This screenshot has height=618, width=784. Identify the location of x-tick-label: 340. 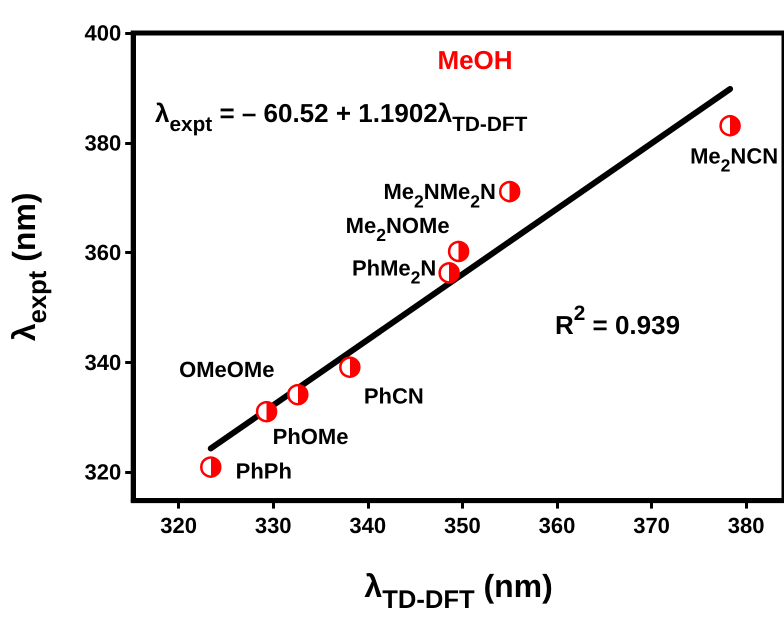
(367, 525).